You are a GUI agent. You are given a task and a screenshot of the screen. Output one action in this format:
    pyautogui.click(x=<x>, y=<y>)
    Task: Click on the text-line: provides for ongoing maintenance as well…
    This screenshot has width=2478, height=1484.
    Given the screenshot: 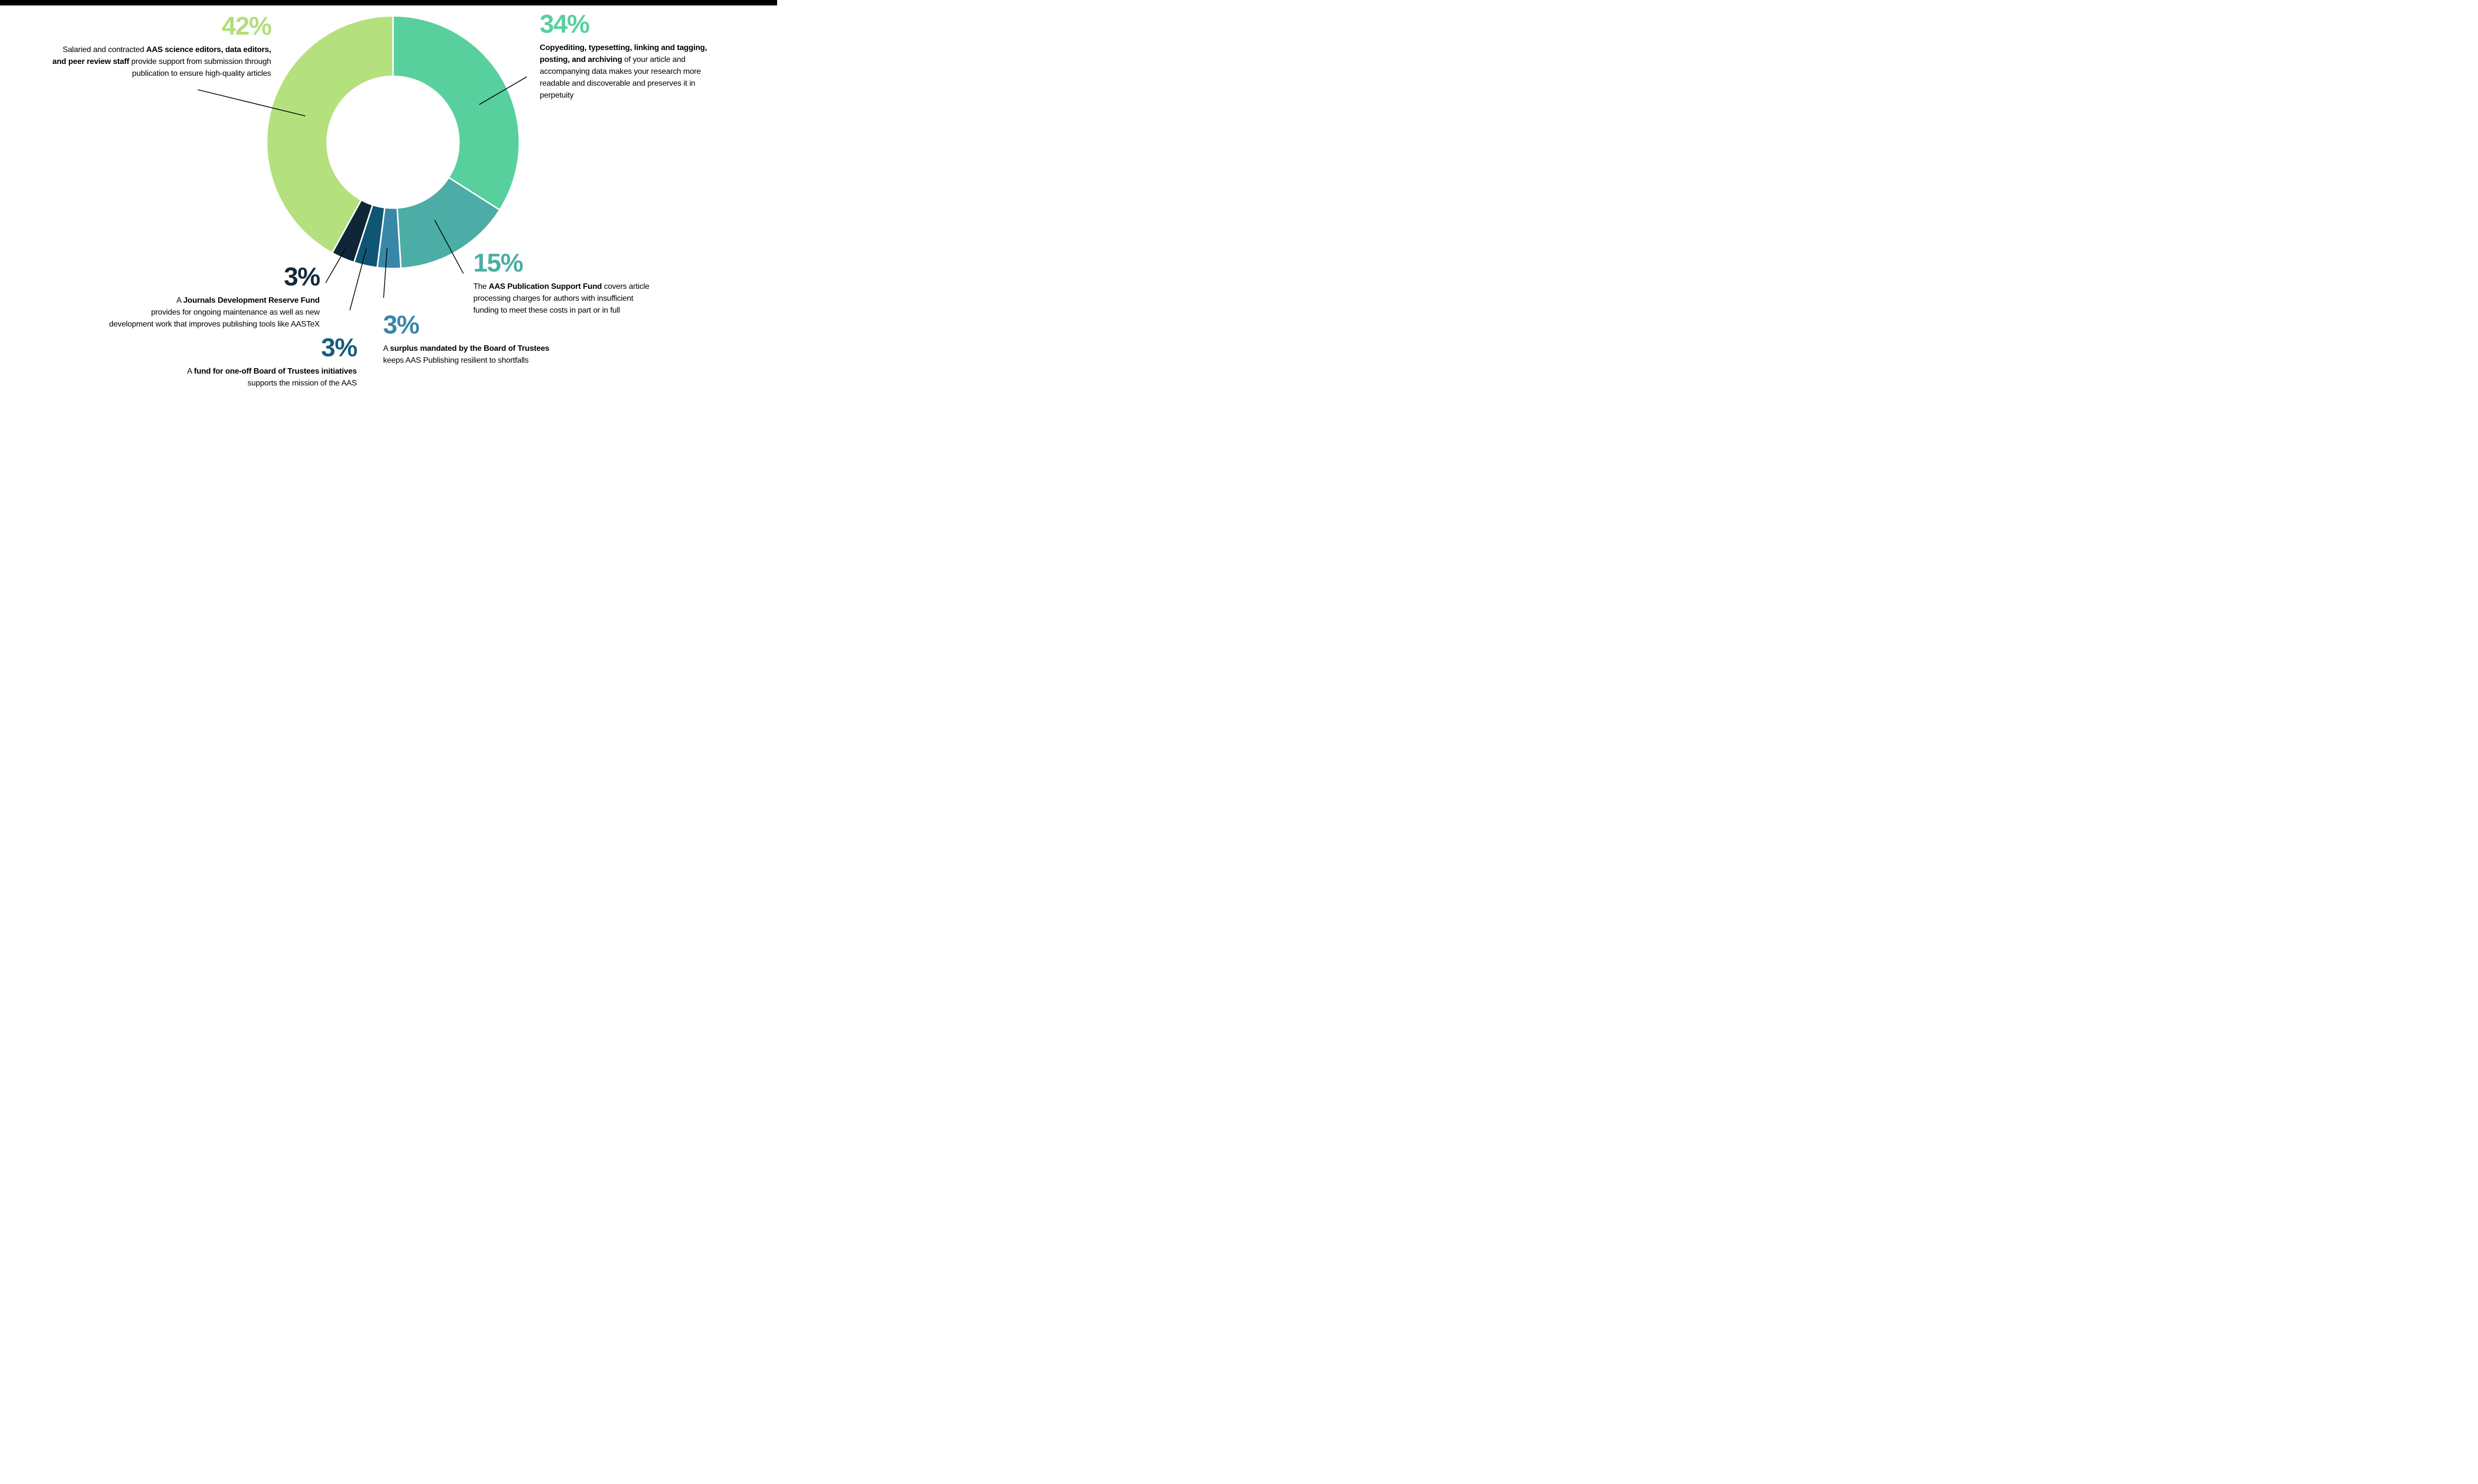 What is the action you would take?
    pyautogui.click(x=235, y=312)
    